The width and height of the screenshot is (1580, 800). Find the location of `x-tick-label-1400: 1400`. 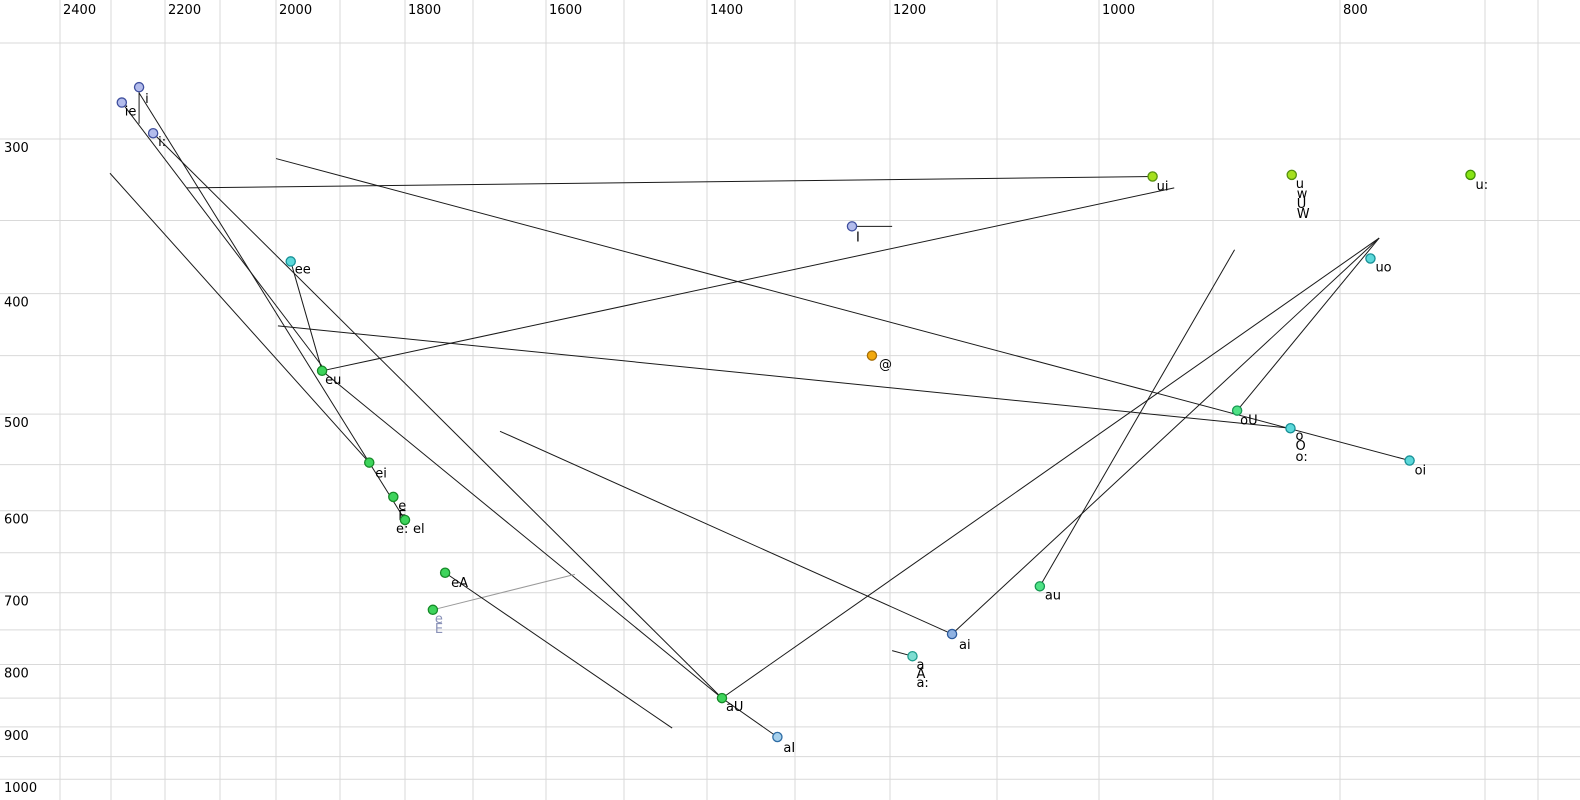

x-tick-label-1400: 1400 is located at coordinates (726, 10).